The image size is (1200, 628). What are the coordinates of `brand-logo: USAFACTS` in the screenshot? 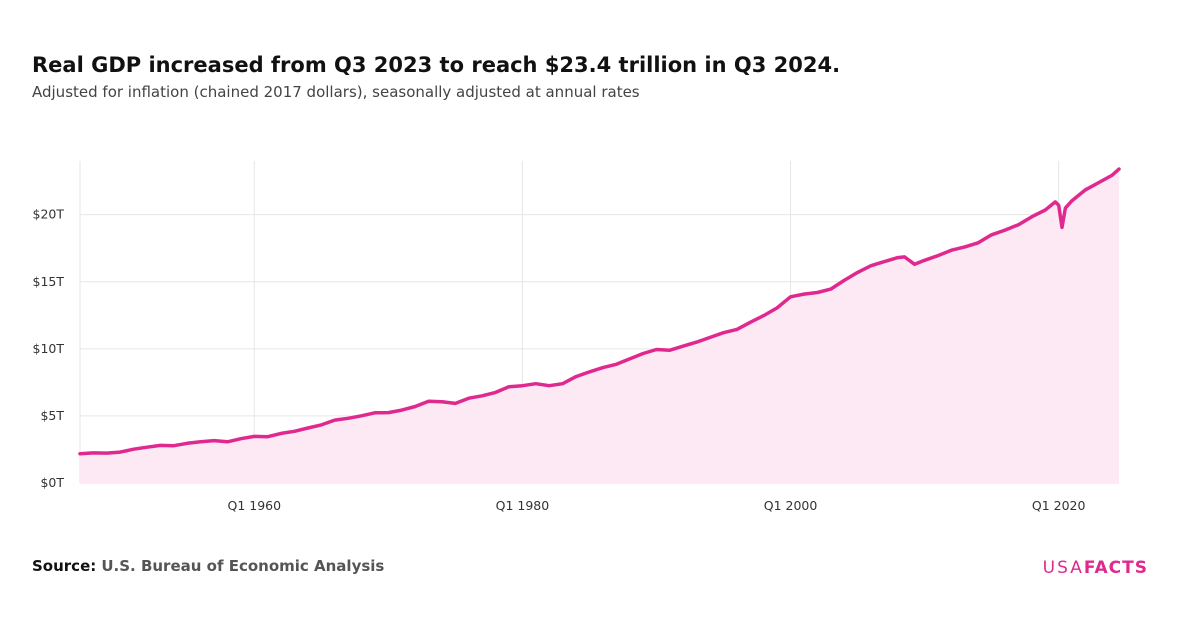 It's located at (1095, 568).